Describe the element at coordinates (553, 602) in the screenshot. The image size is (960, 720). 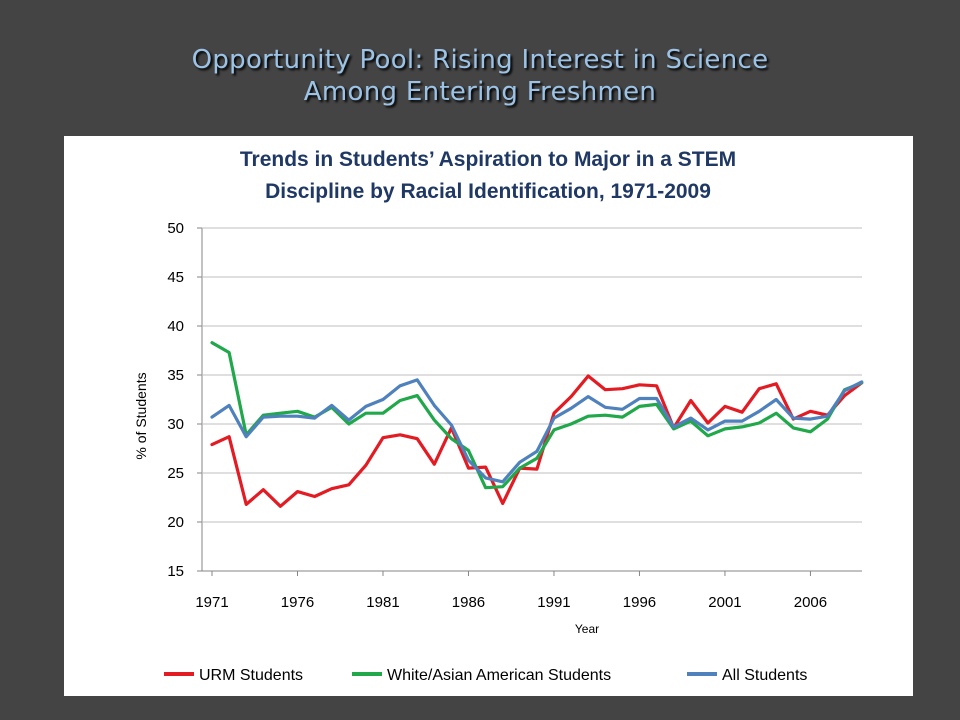
I see `x-tick-label: 1991` at that location.